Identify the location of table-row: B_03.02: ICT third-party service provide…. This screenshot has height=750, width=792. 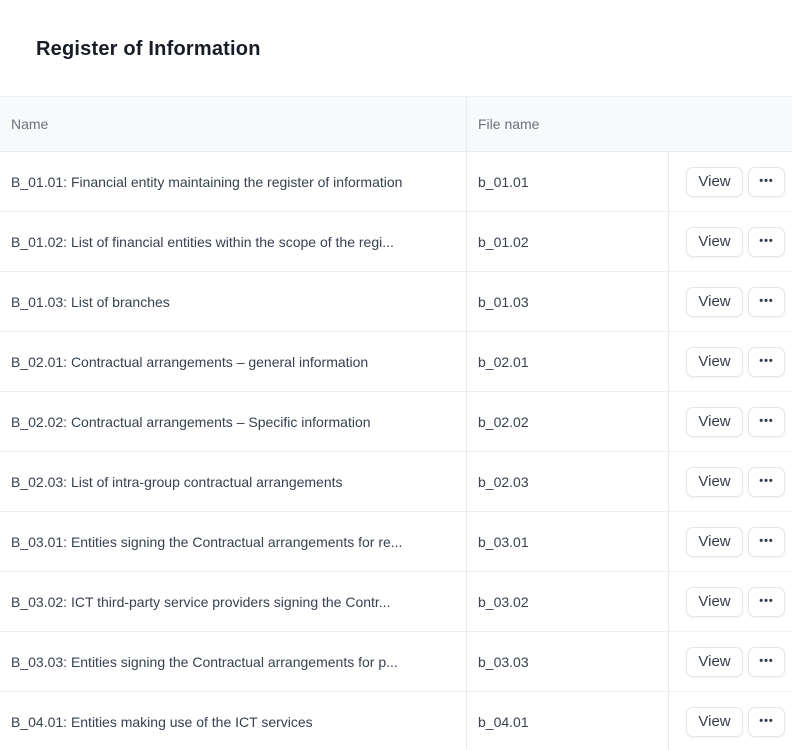
(396, 602).